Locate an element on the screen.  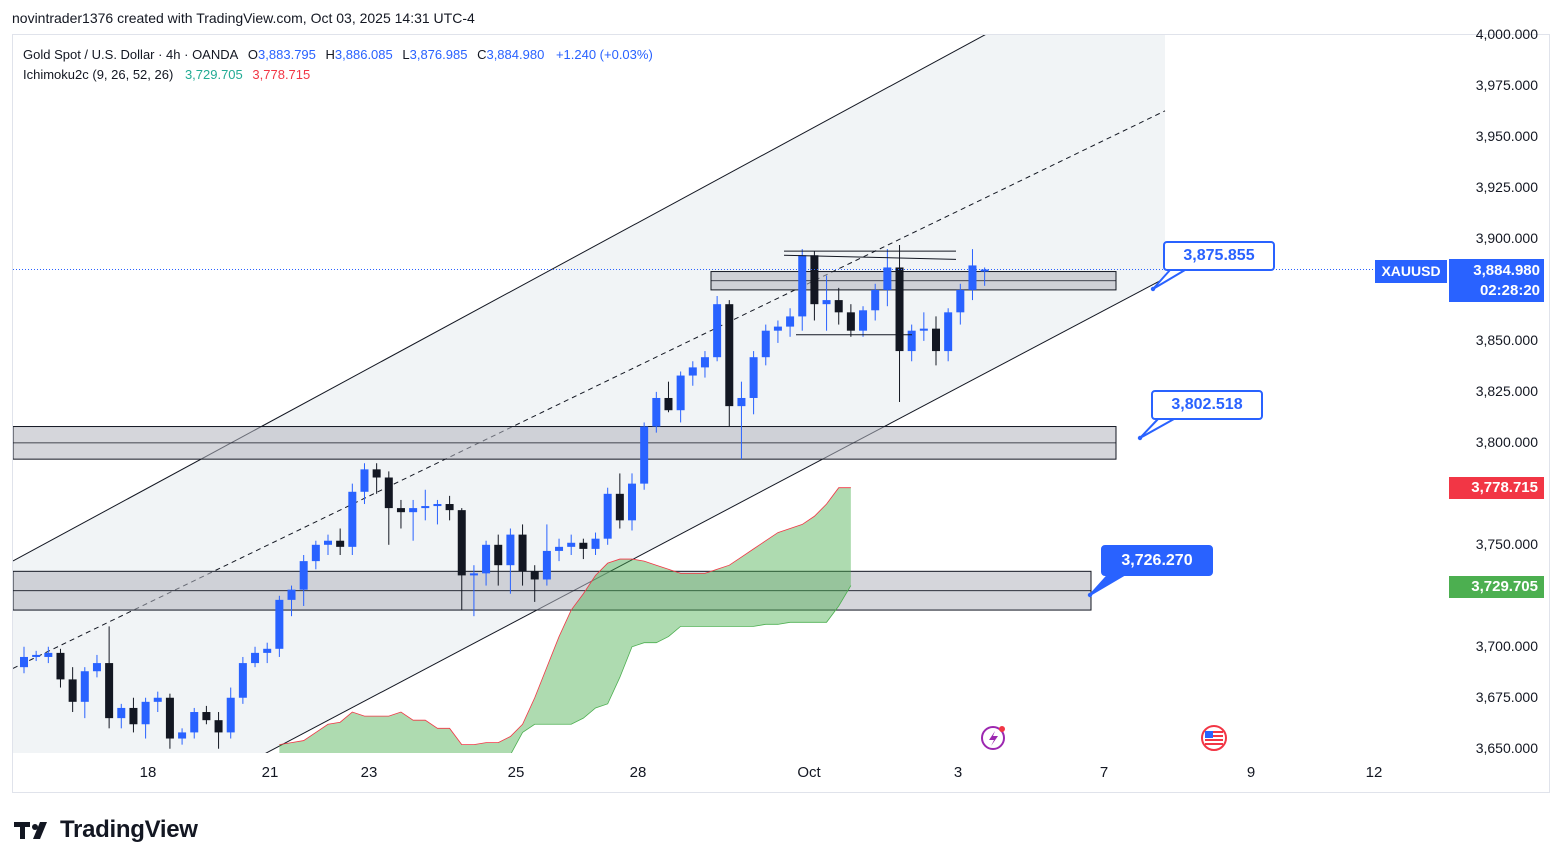
time-tick-label: 18 is located at coordinates (148, 772).